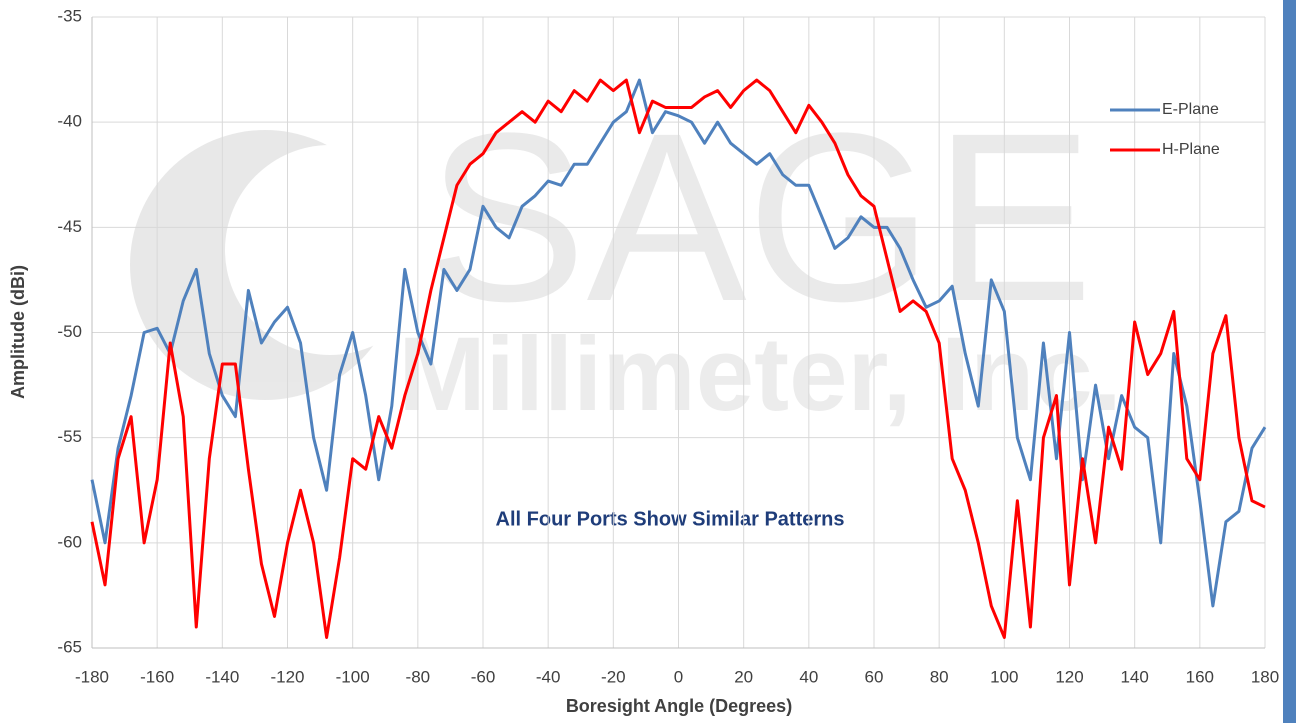  What do you see at coordinates (670, 519) in the screenshot?
I see `annotation: All Four Ports Show Similar Patterns` at bounding box center [670, 519].